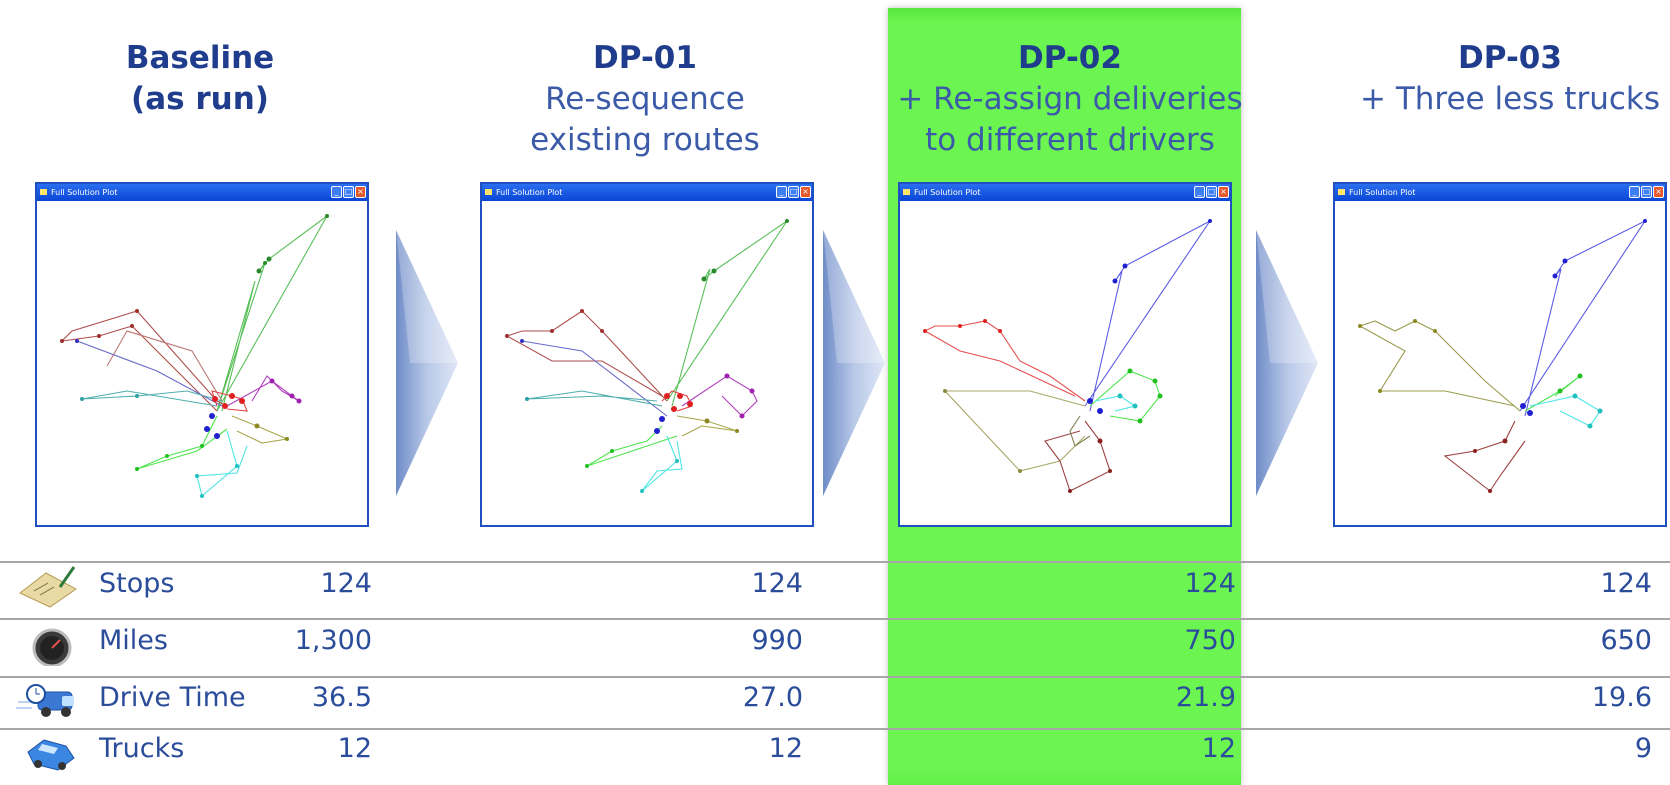 The width and height of the screenshot is (1670, 785). Describe the element at coordinates (1070, 58) in the screenshot. I see `column-title: DP-02` at that location.